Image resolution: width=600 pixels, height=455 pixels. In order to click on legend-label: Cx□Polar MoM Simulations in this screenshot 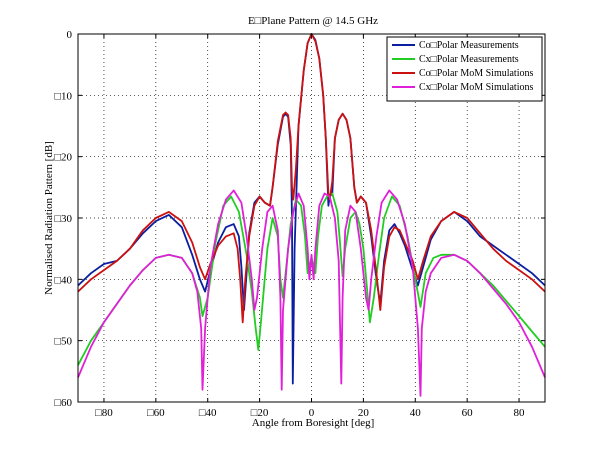, I will do `click(476, 87)`.